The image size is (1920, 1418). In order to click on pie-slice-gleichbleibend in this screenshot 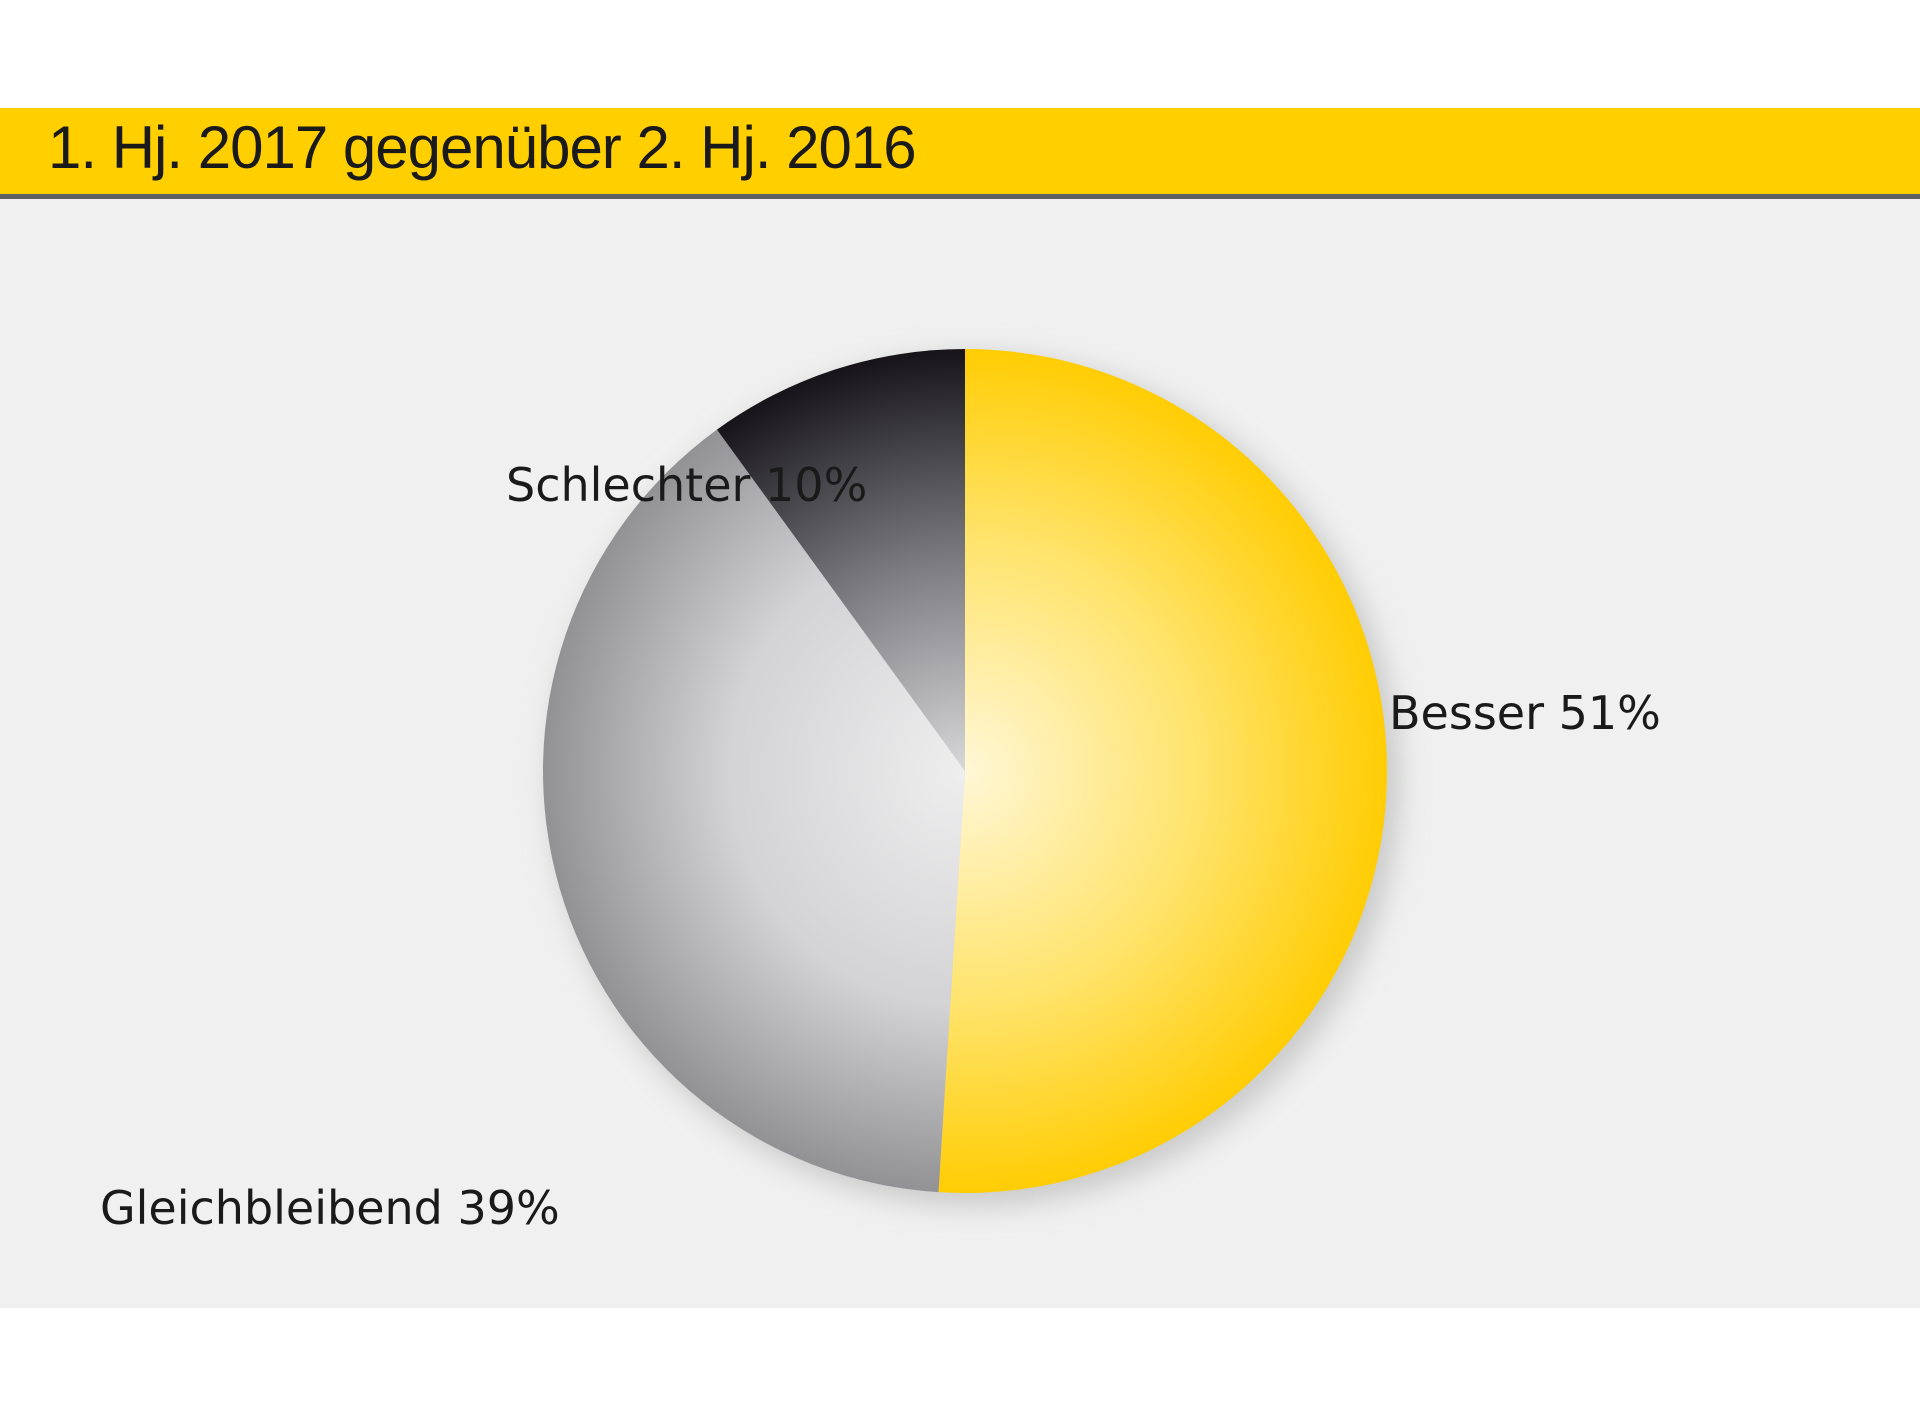, I will do `click(753, 811)`.